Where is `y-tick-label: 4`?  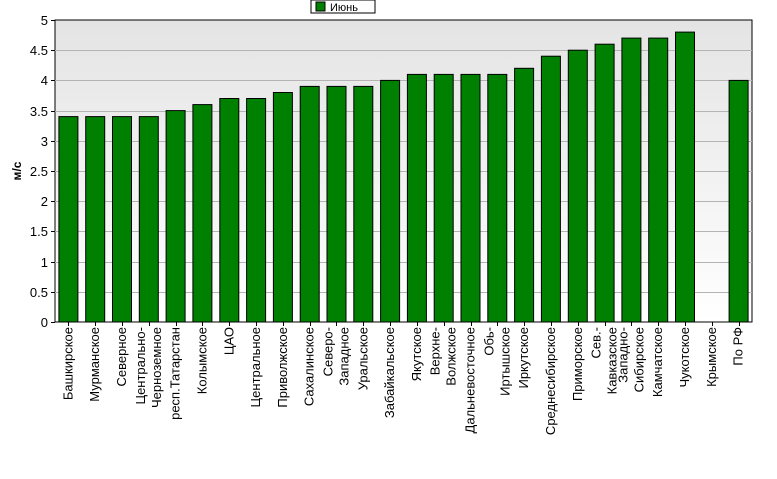
y-tick-label: 4 is located at coordinates (44, 80).